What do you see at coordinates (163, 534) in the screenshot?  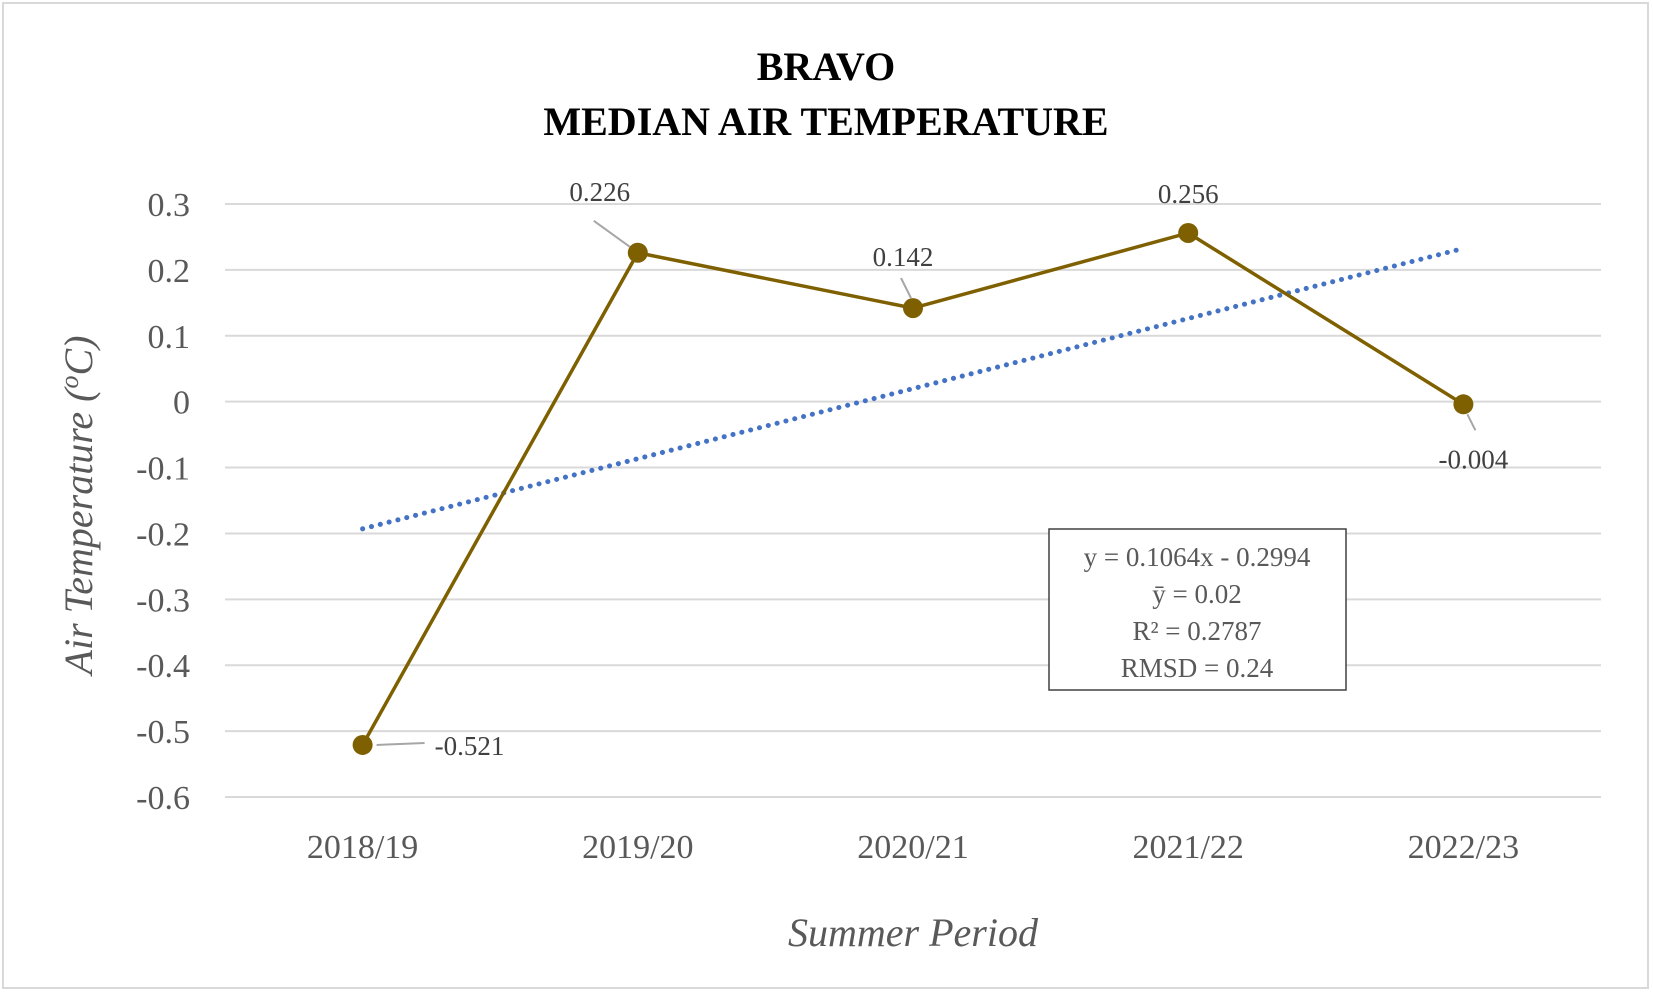 I see `y-tick-label: -0.2` at bounding box center [163, 534].